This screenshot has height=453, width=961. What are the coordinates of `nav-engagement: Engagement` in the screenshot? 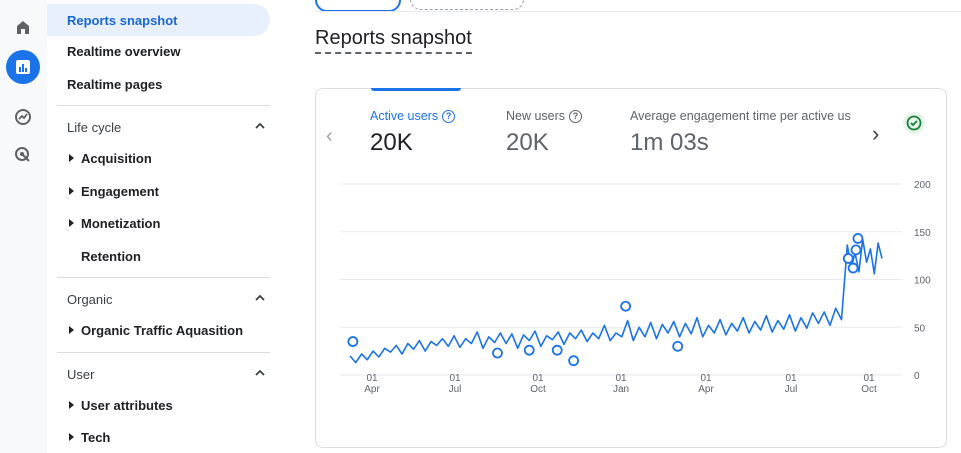 It's located at (163, 191).